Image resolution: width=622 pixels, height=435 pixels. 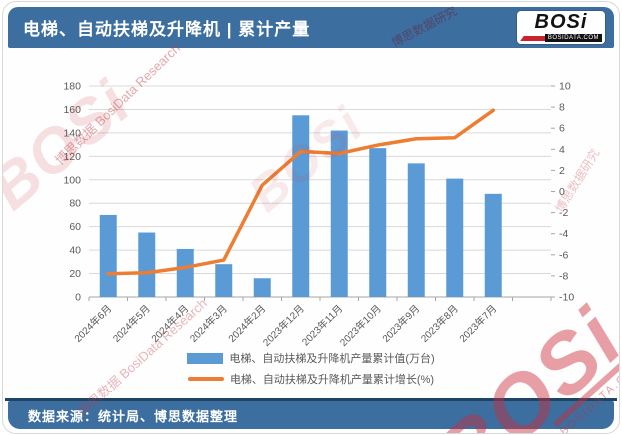 I want to click on line-series-swatch-icon, so click(x=205, y=379).